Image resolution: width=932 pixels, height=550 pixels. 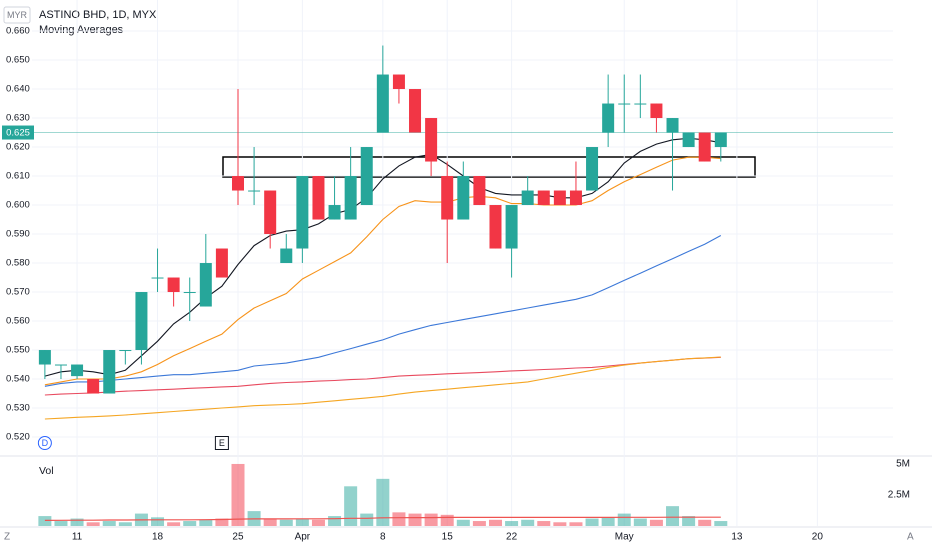 What do you see at coordinates (81, 30) in the screenshot?
I see `indicator: Moving Averages` at bounding box center [81, 30].